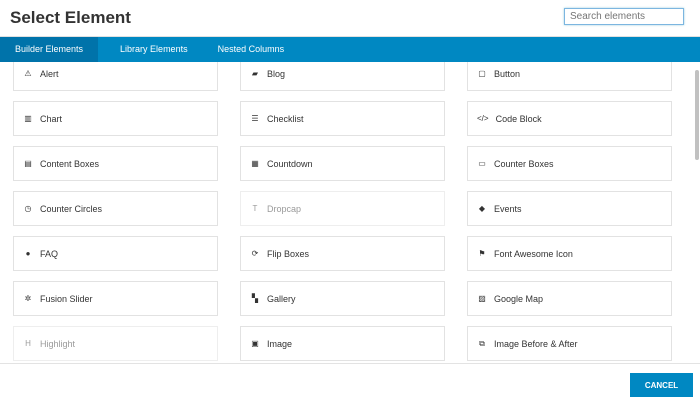  What do you see at coordinates (569, 298) in the screenshot?
I see `element-google-map: ▨ Google Map` at bounding box center [569, 298].